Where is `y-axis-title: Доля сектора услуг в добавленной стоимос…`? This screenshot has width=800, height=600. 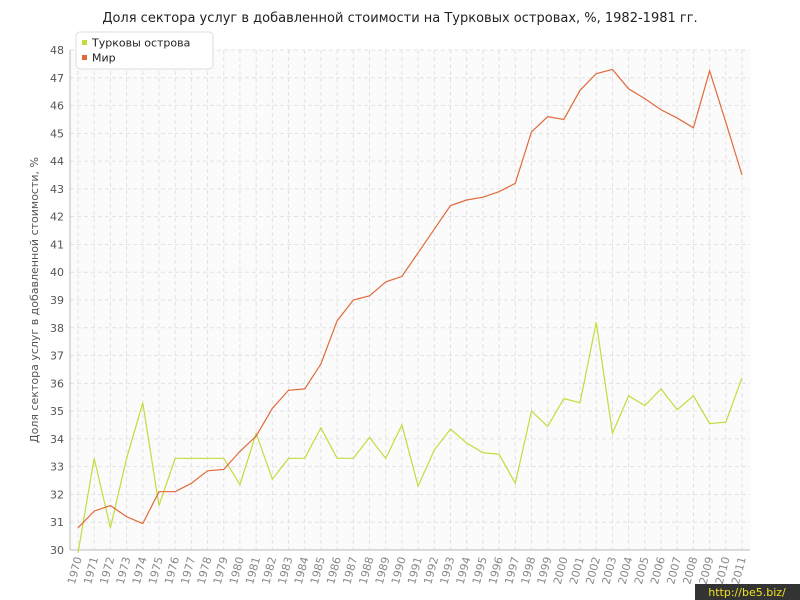
y-axis-title: Доля сектора услуг в добавленной стоимос… is located at coordinates (34, 300).